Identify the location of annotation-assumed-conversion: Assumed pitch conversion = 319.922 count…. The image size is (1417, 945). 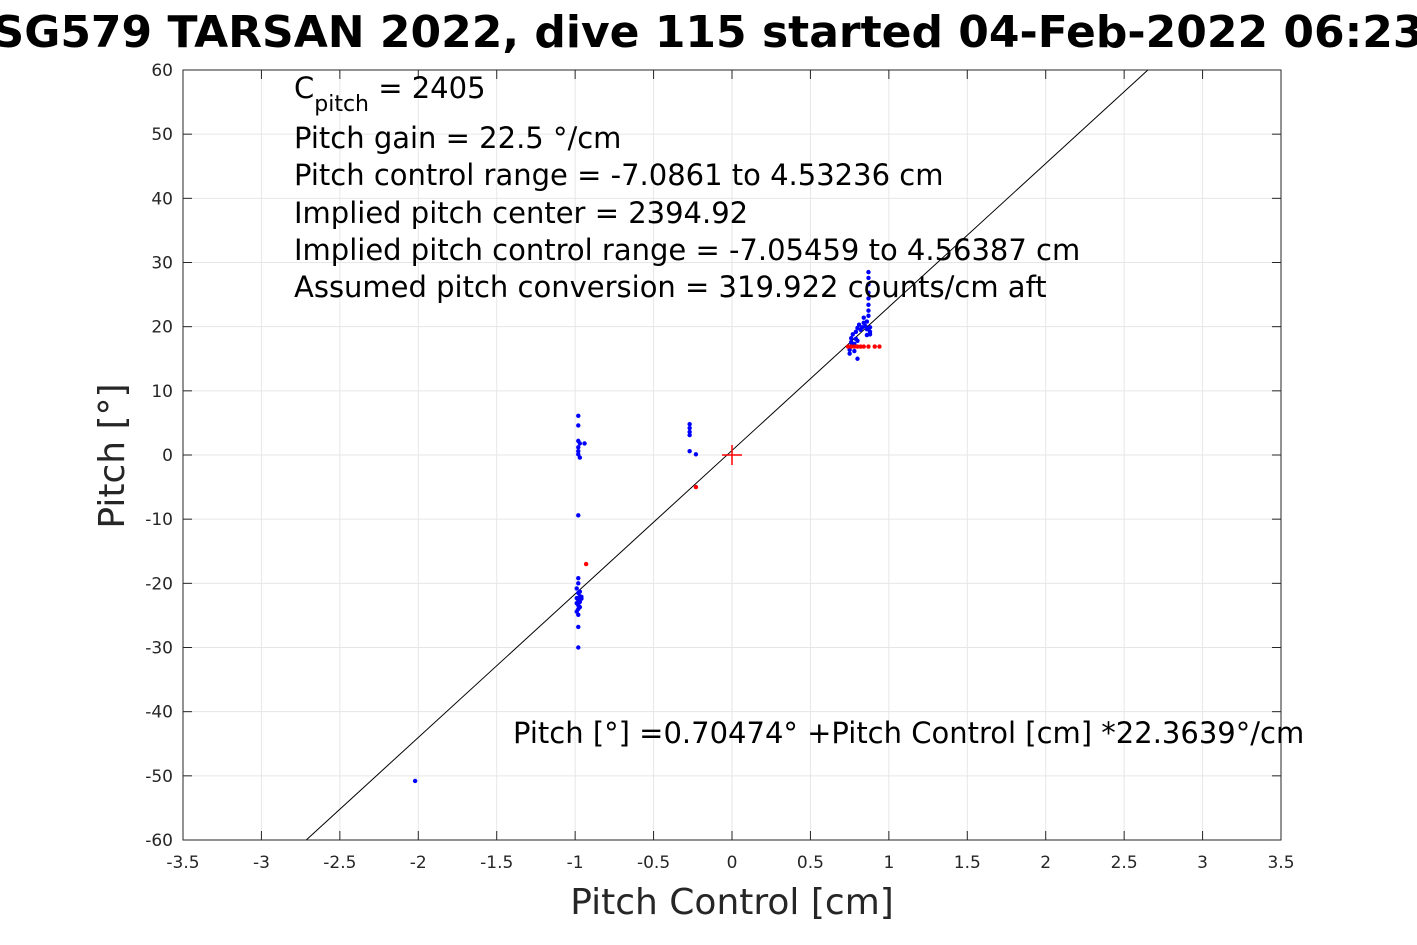
(670, 287).